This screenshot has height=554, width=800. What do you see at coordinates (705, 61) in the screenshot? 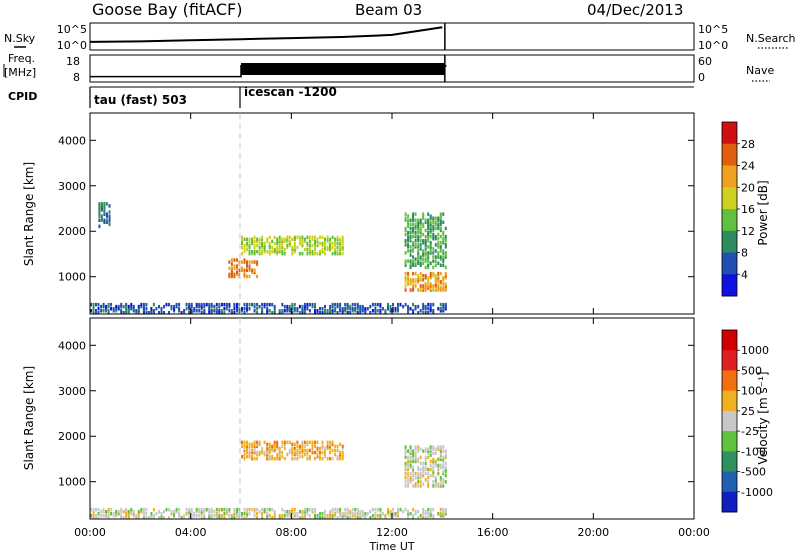
I see `nave-right-tick-top: 60` at bounding box center [705, 61].